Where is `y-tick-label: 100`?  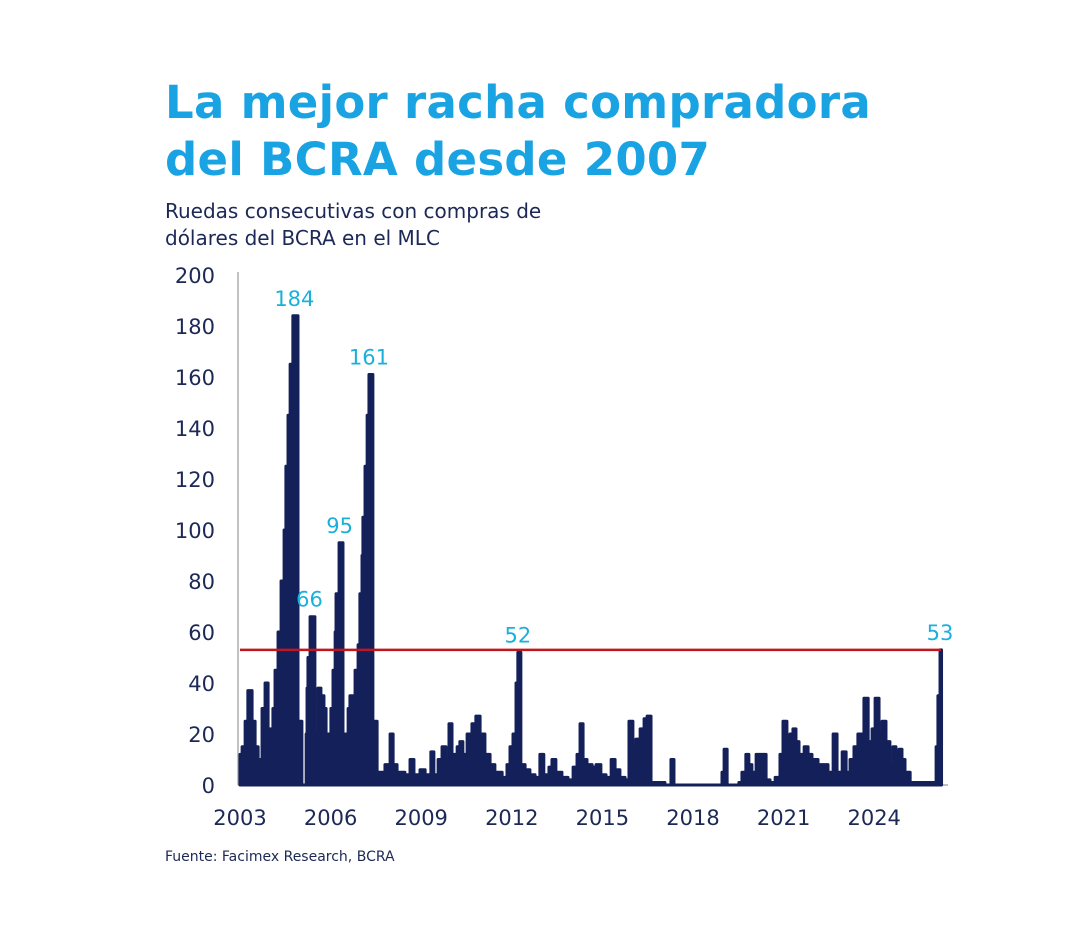
y-tick-label: 100 is located at coordinates (195, 531).